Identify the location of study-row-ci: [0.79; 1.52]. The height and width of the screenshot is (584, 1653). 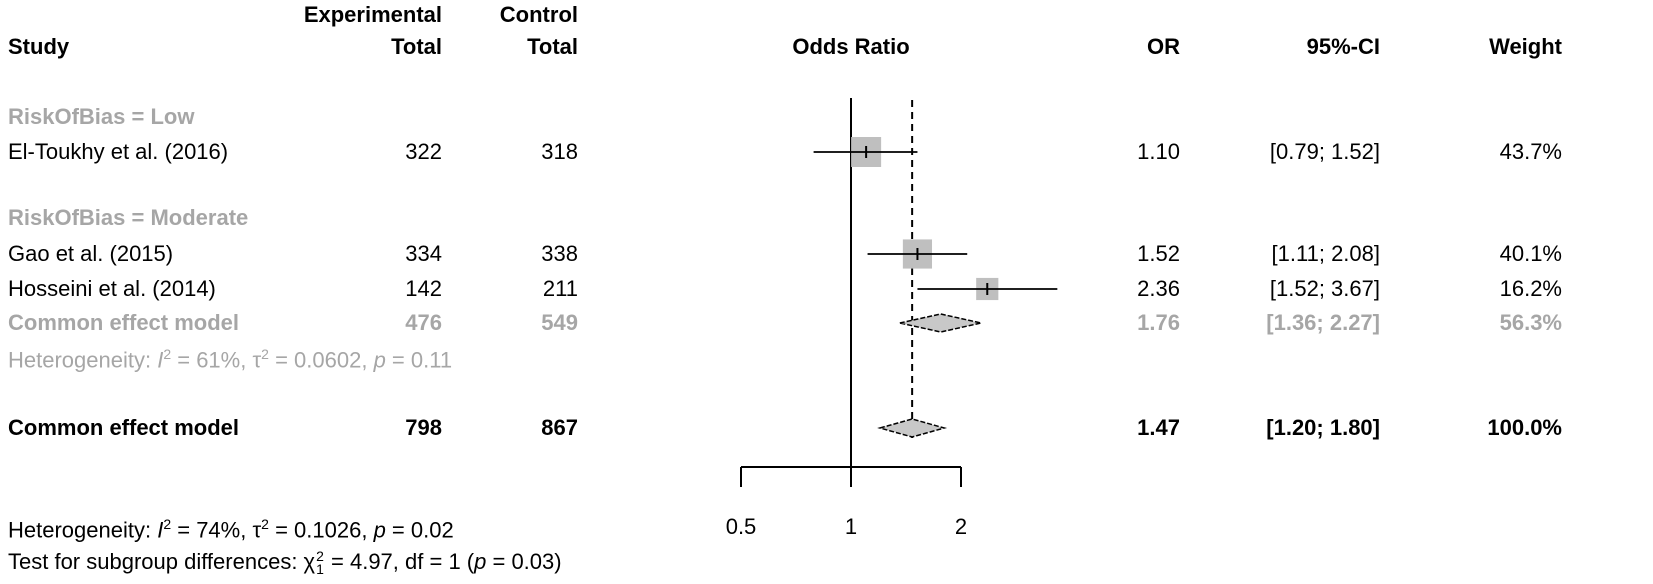
(1324, 151).